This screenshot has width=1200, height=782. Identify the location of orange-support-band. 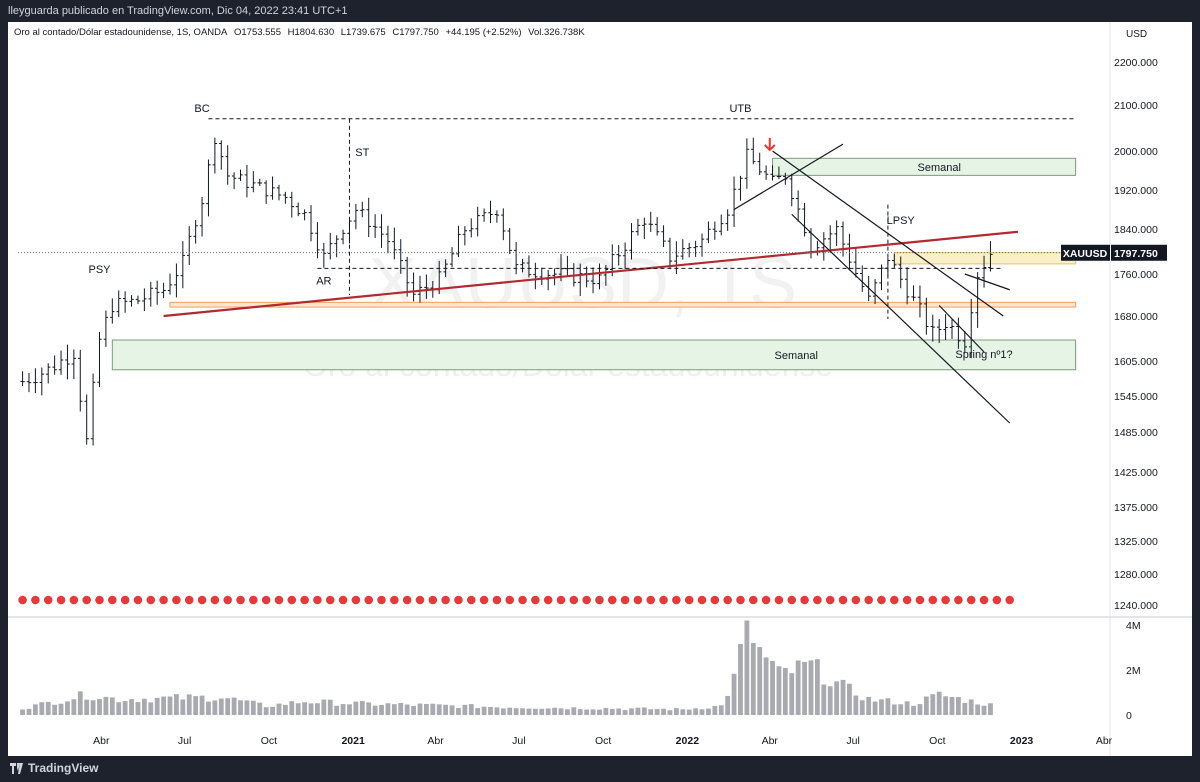
(623, 304).